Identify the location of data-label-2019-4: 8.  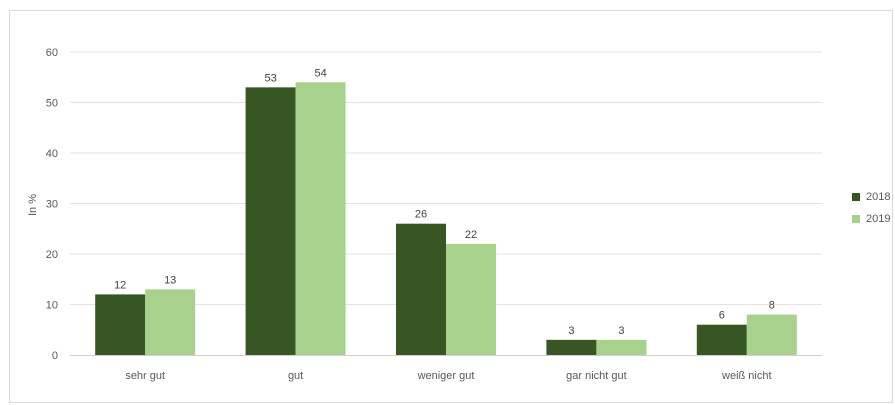
(772, 306).